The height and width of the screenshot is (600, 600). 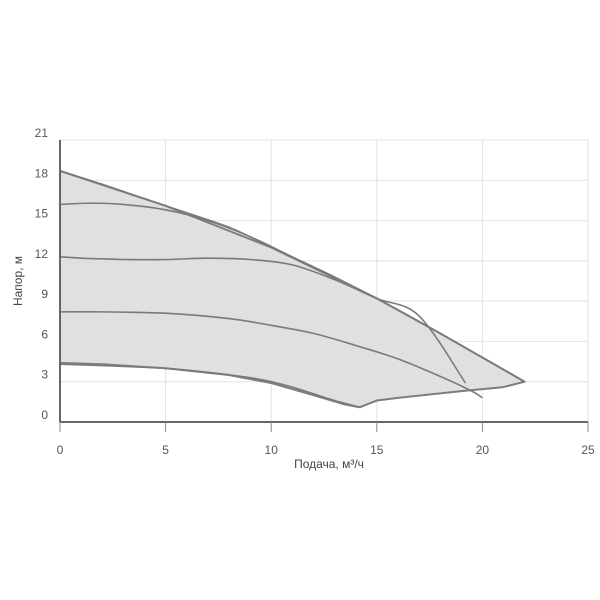 What do you see at coordinates (42, 133) in the screenshot?
I see `y-tick-label-21: 21` at bounding box center [42, 133].